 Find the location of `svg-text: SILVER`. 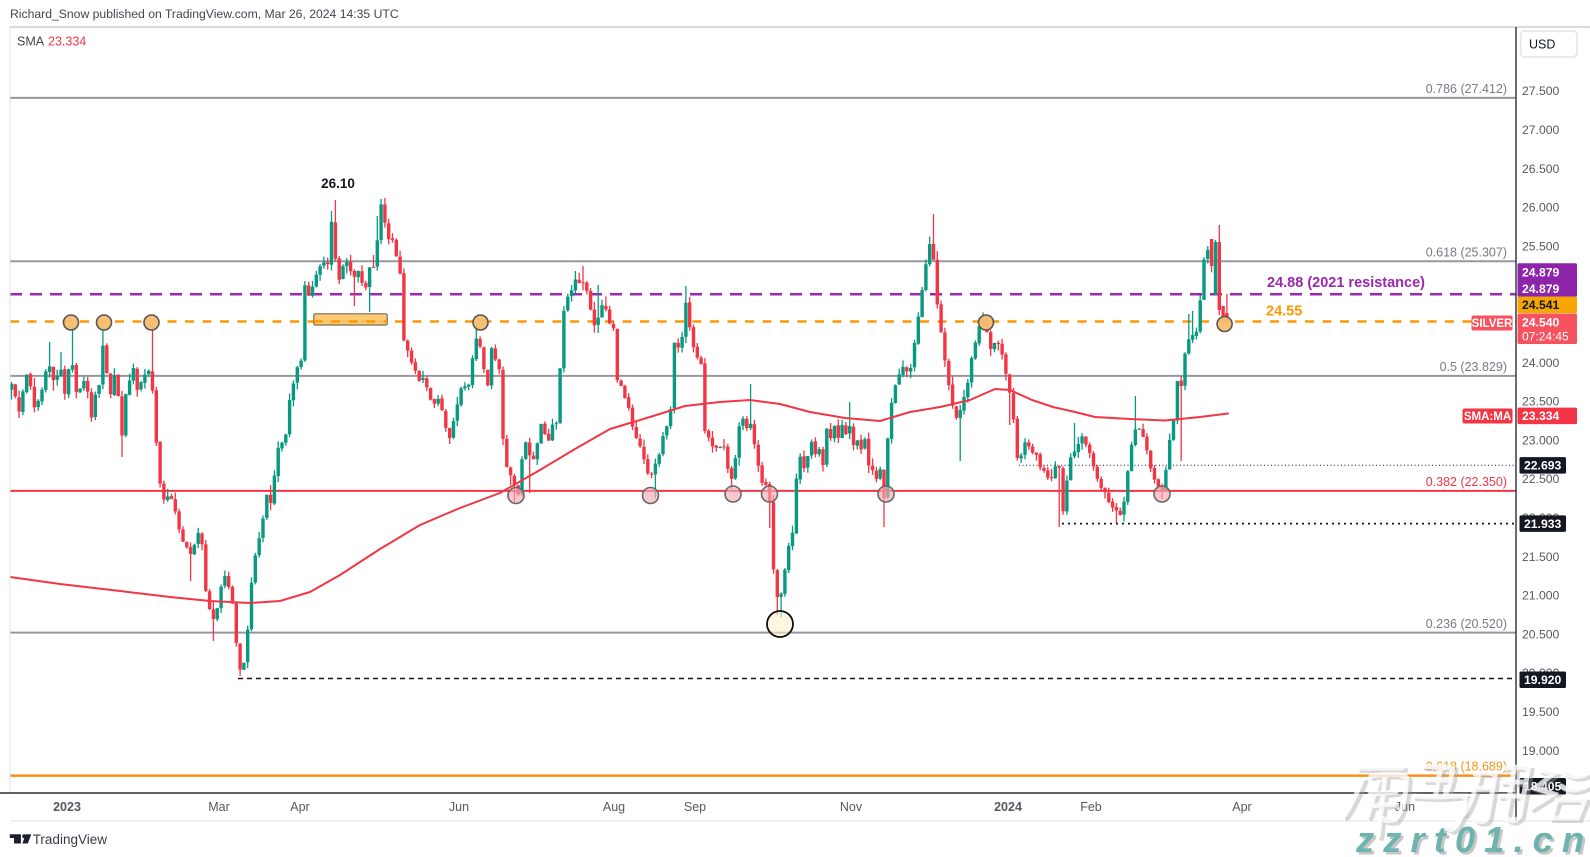

svg-text: SILVER is located at coordinates (1492, 324).